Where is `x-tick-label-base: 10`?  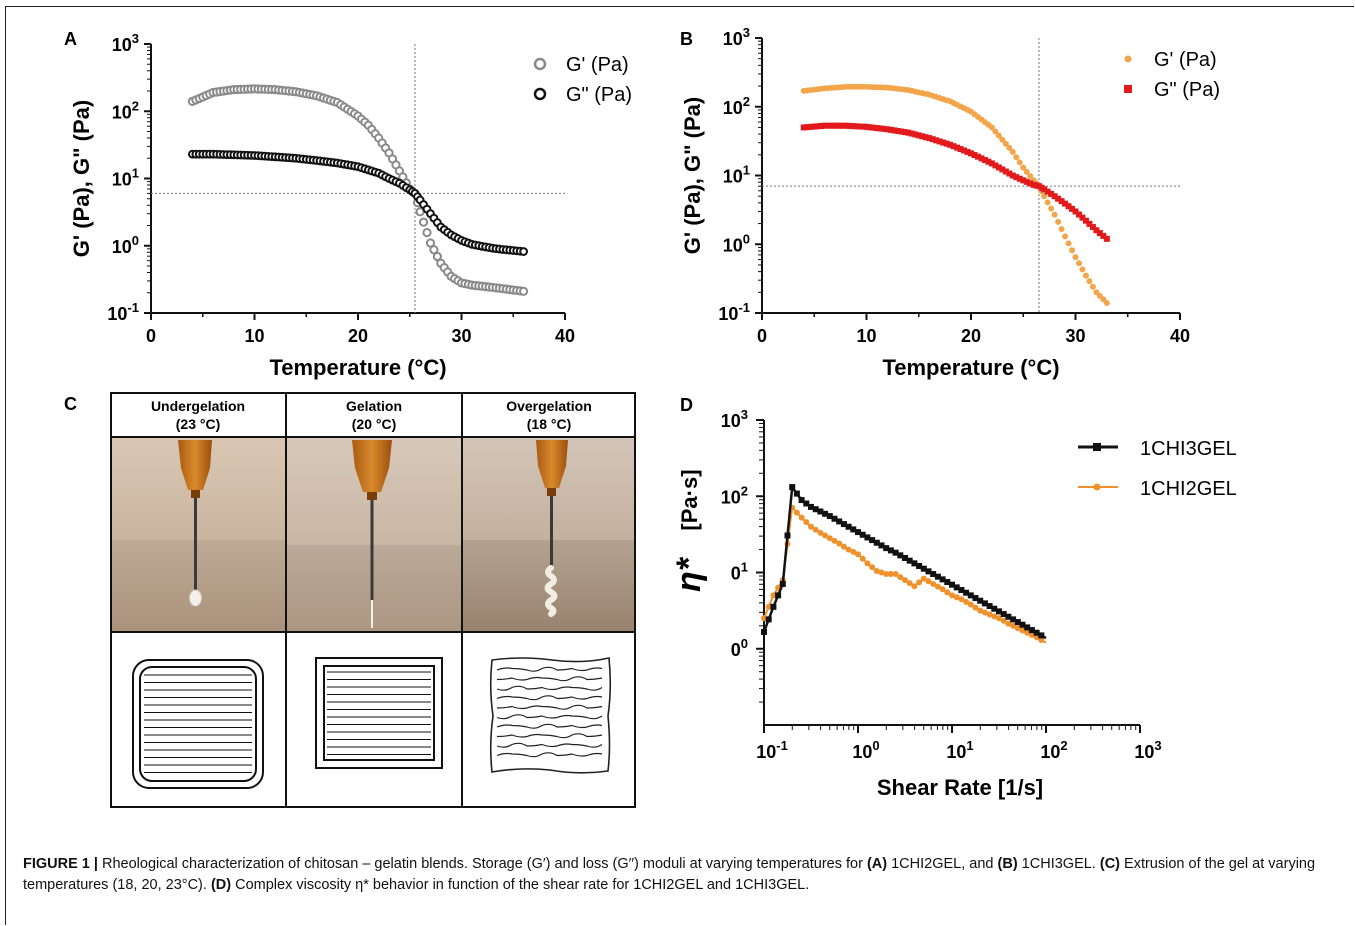
x-tick-label-base: 10 is located at coordinates (766, 752).